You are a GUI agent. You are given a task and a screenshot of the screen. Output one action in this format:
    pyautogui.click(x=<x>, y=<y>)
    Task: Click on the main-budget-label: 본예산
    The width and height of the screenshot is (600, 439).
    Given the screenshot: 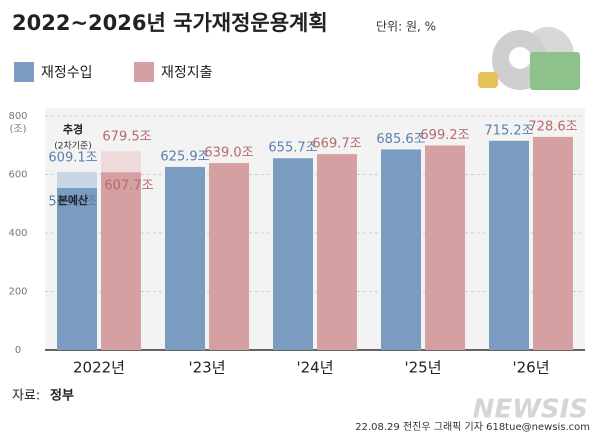 What is the action you would take?
    pyautogui.click(x=73, y=200)
    